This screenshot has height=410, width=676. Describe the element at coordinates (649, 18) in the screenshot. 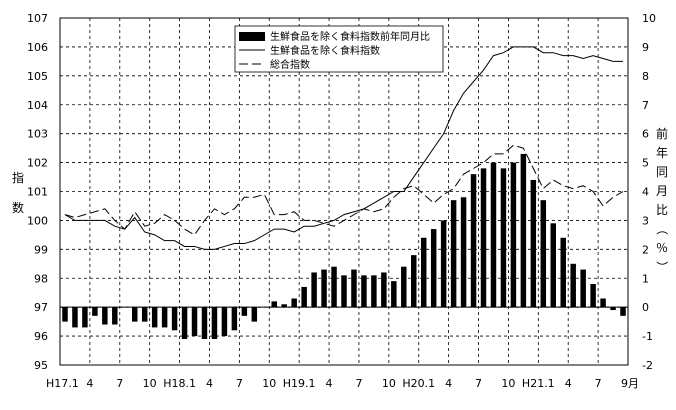

I see `y-right-tick-label: 10` at that location.